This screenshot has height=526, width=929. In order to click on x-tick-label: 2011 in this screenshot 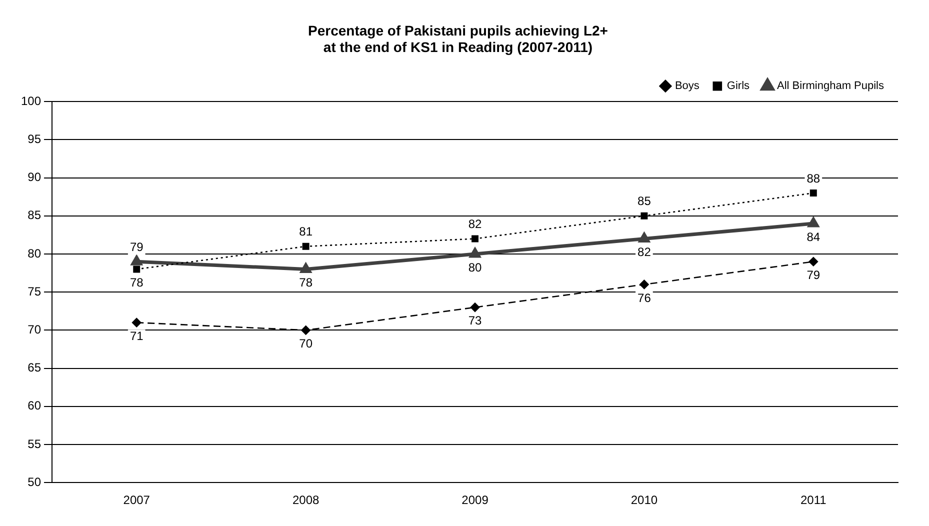, I will do `click(813, 500)`.